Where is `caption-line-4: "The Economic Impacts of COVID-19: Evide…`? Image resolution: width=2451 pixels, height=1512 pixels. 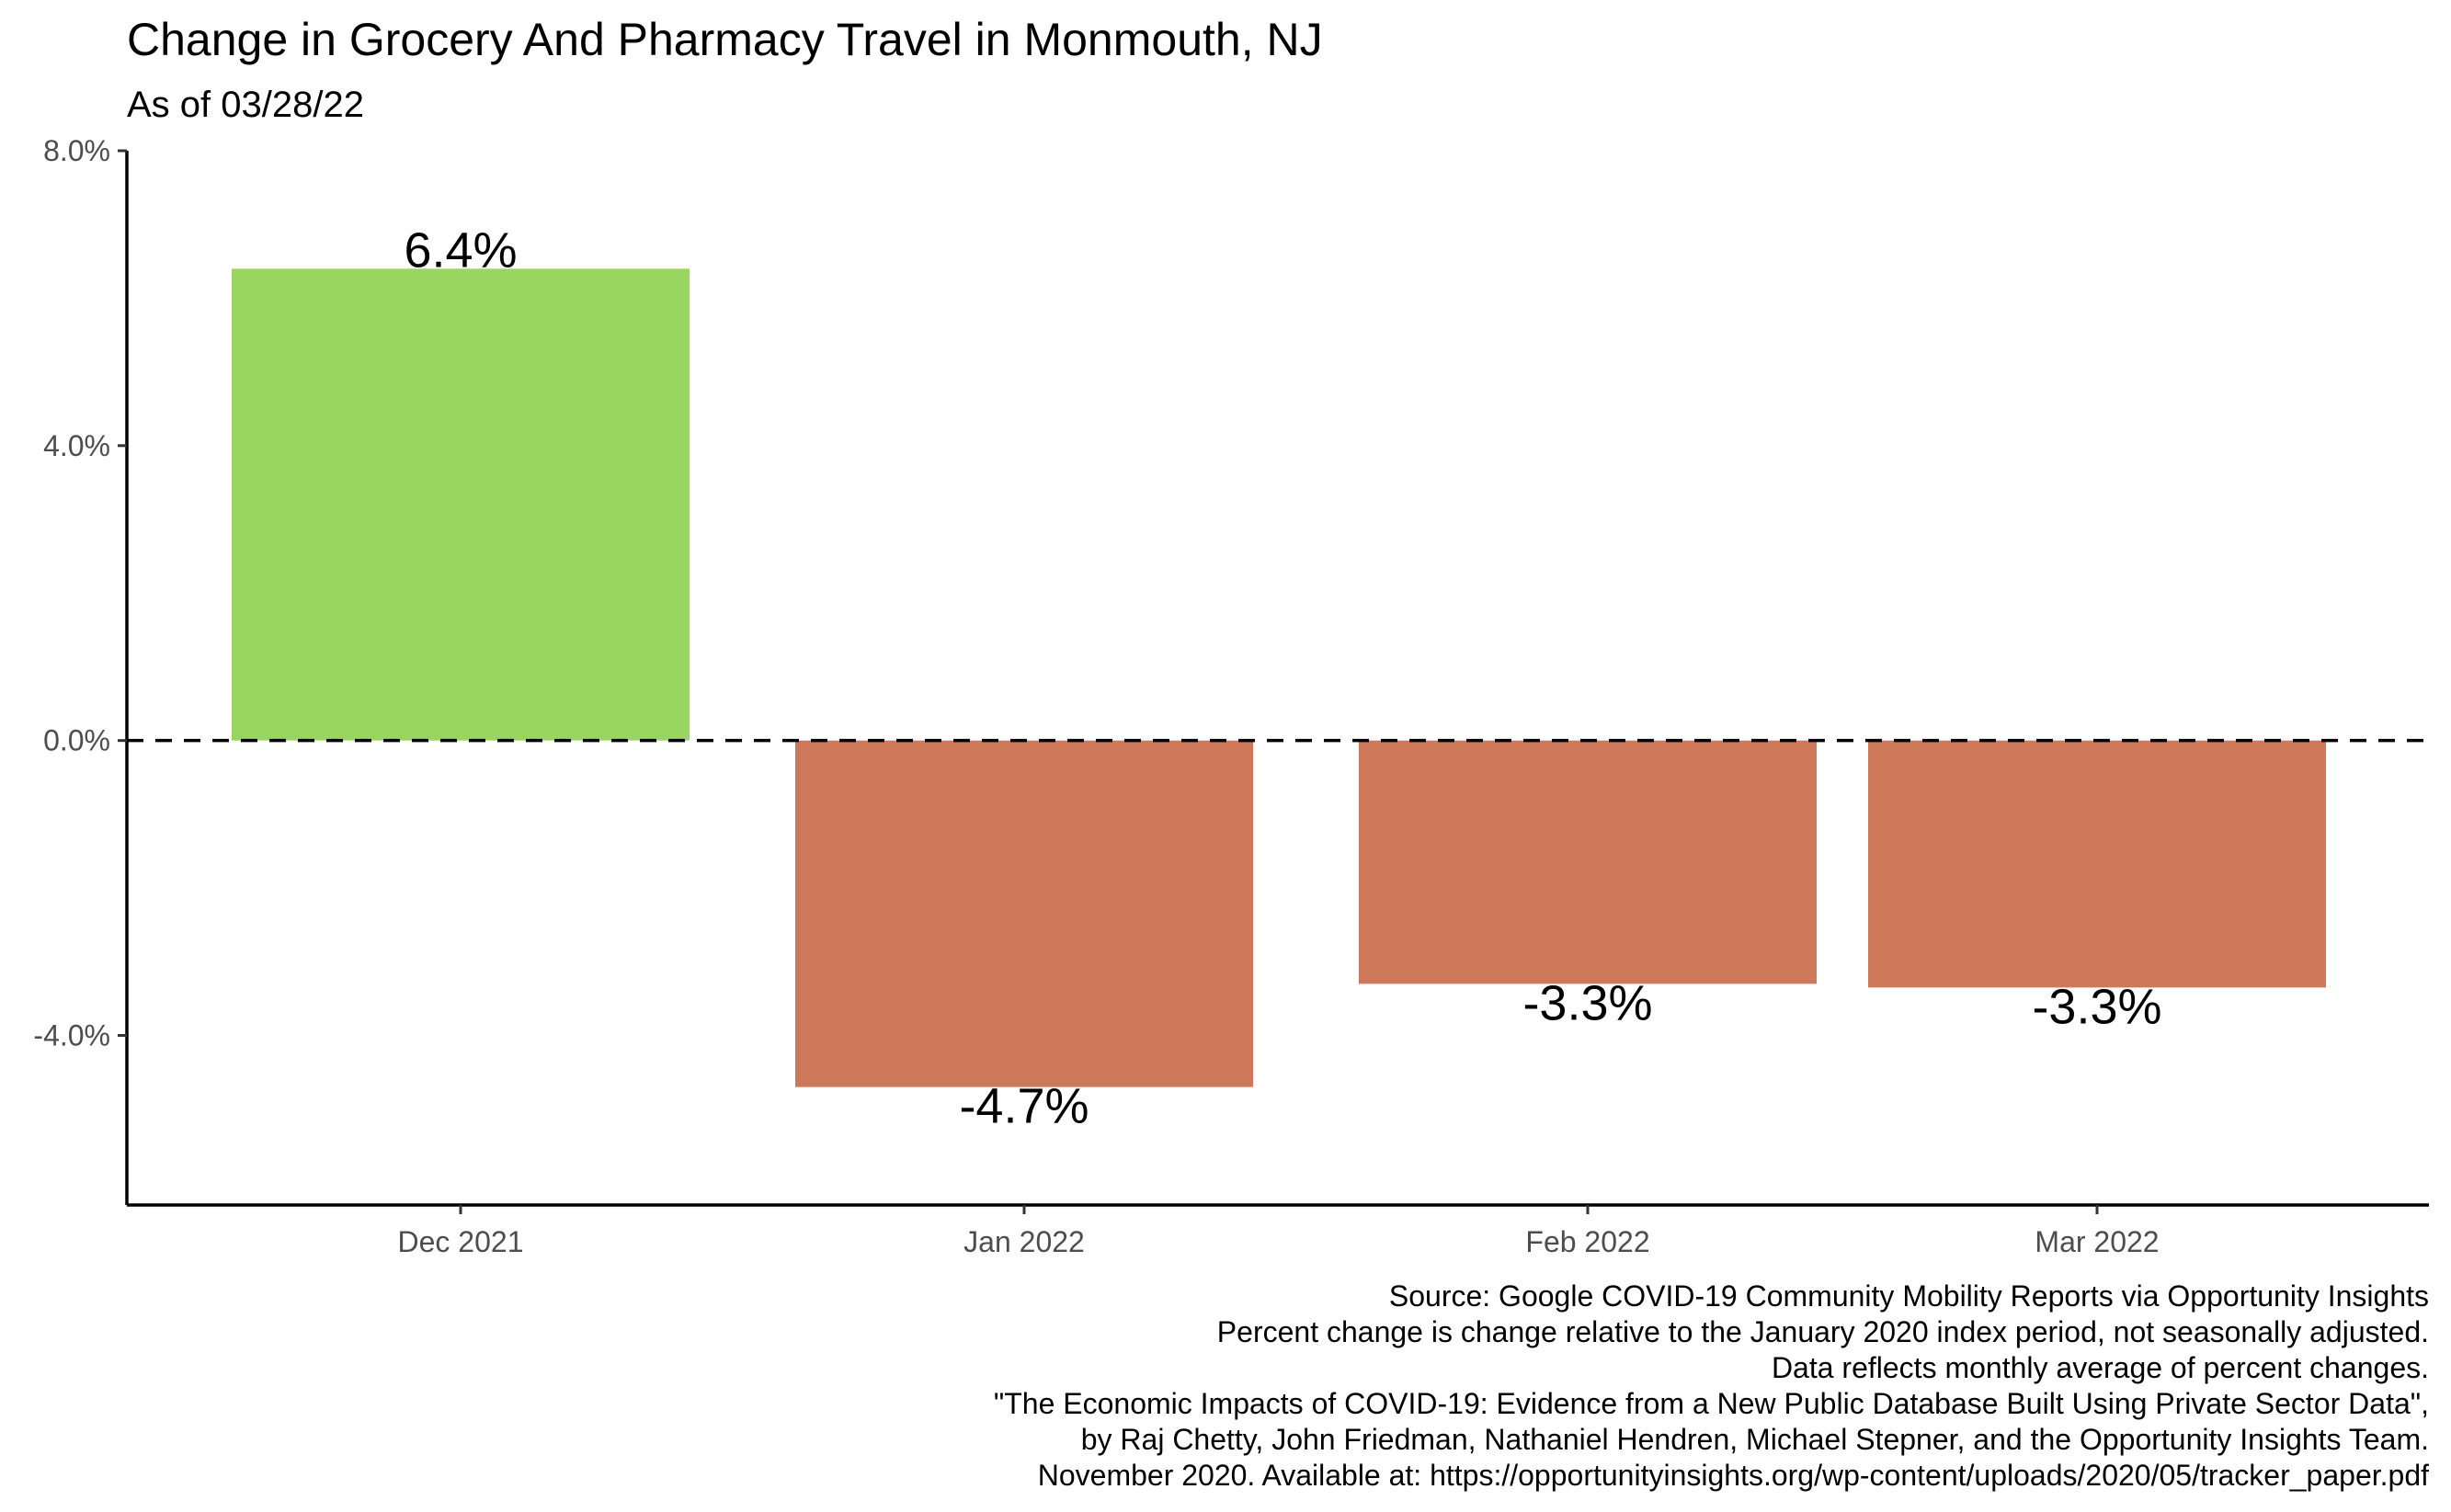
caption-line-4: "The Economic Impacts of COVID-19: Evide… is located at coordinates (1711, 1404).